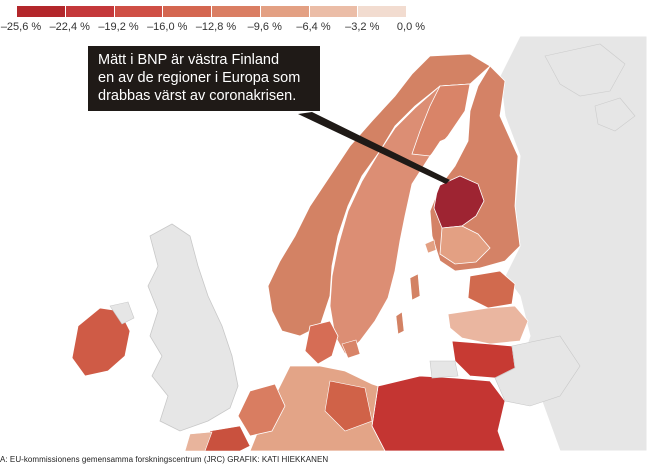  Describe the element at coordinates (118, 27) in the screenshot. I see `legend-tick-label: –19,2 %` at that location.